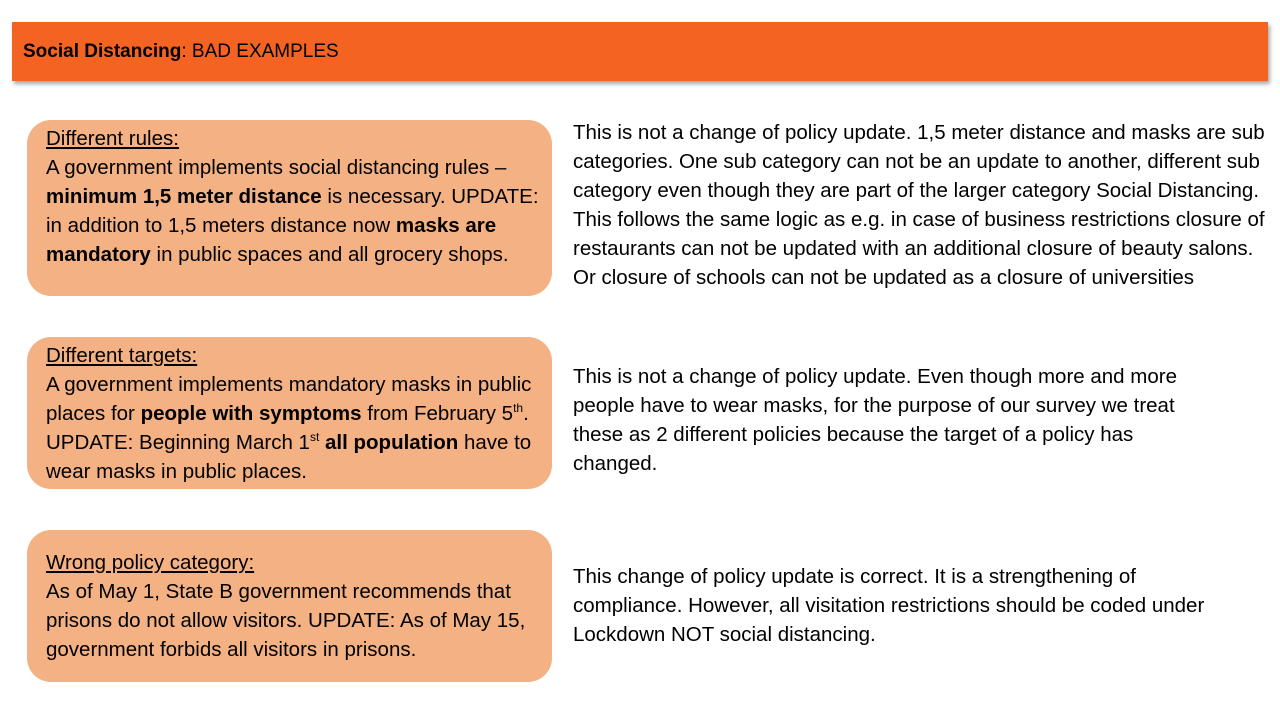  Describe the element at coordinates (518, 408) in the screenshot. I see `superscript: th` at that location.